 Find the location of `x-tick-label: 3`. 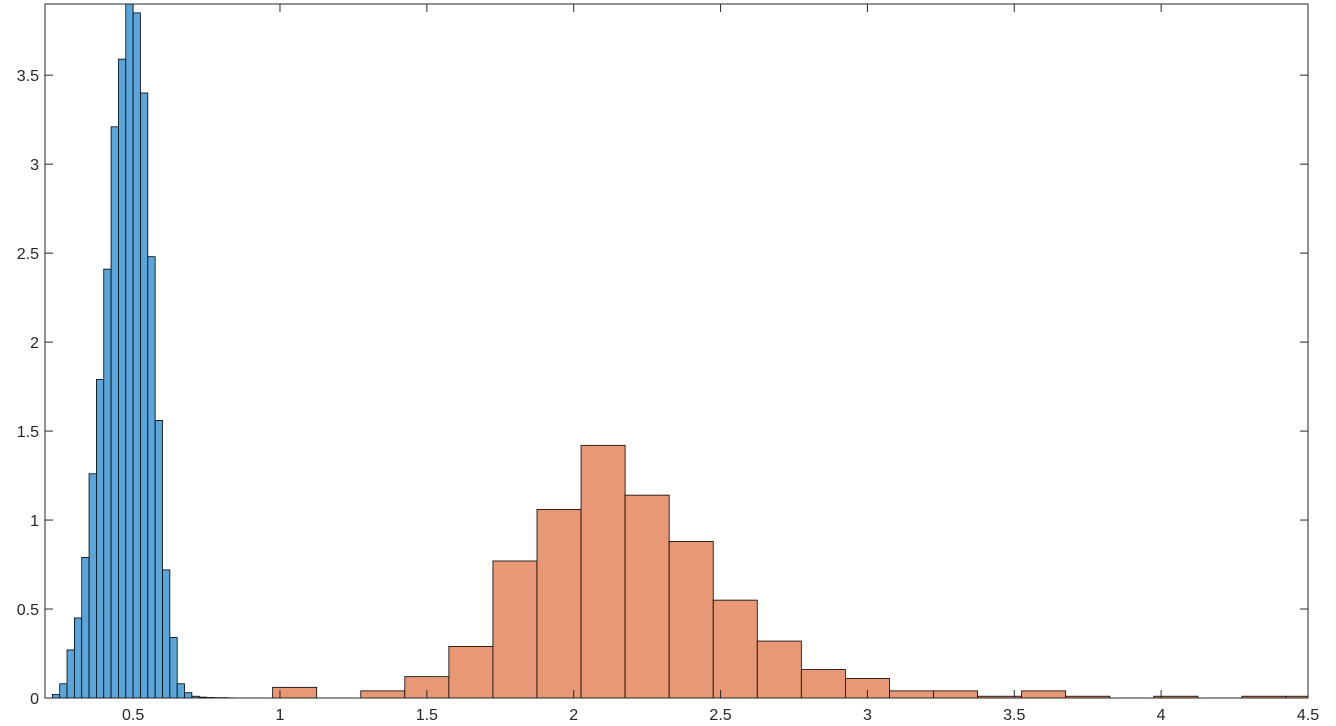

x-tick-label: 3 is located at coordinates (867, 715).